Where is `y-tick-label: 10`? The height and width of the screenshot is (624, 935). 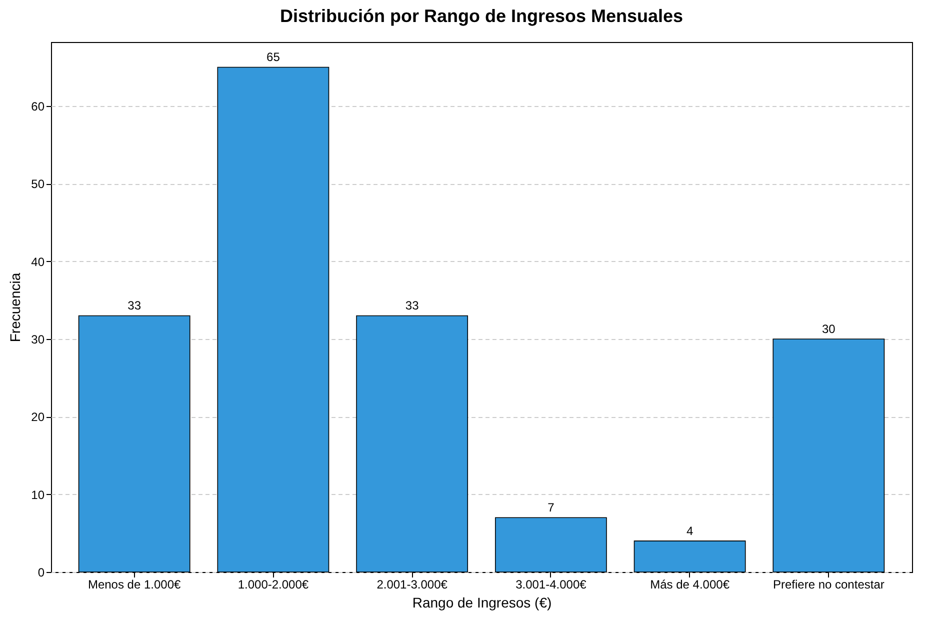 y-tick-label: 10 is located at coordinates (38, 495).